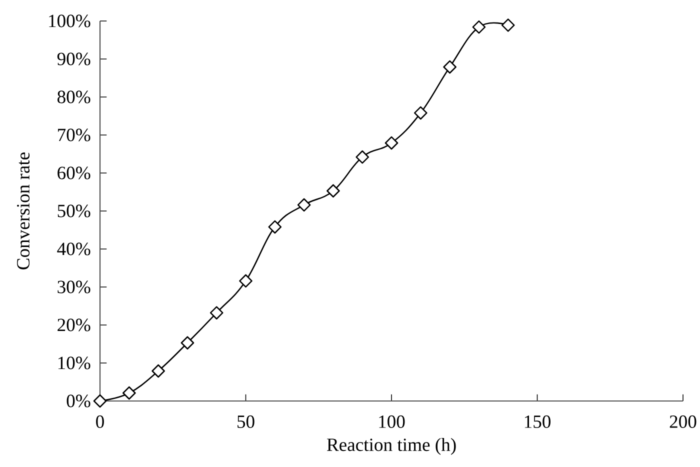  What do you see at coordinates (74, 211) in the screenshot?
I see `y-tick-label: 50%` at bounding box center [74, 211].